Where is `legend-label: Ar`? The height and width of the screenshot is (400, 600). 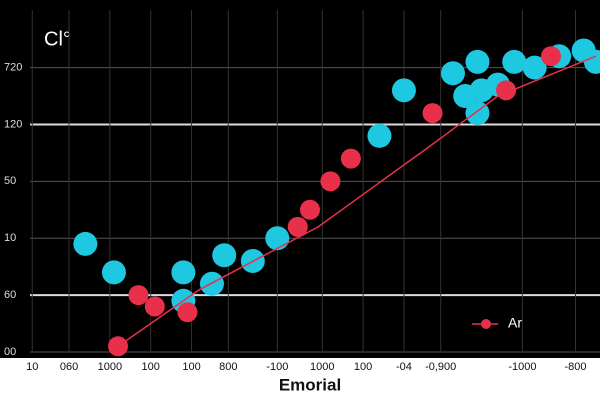 legend-label: Ar is located at coordinates (515, 323).